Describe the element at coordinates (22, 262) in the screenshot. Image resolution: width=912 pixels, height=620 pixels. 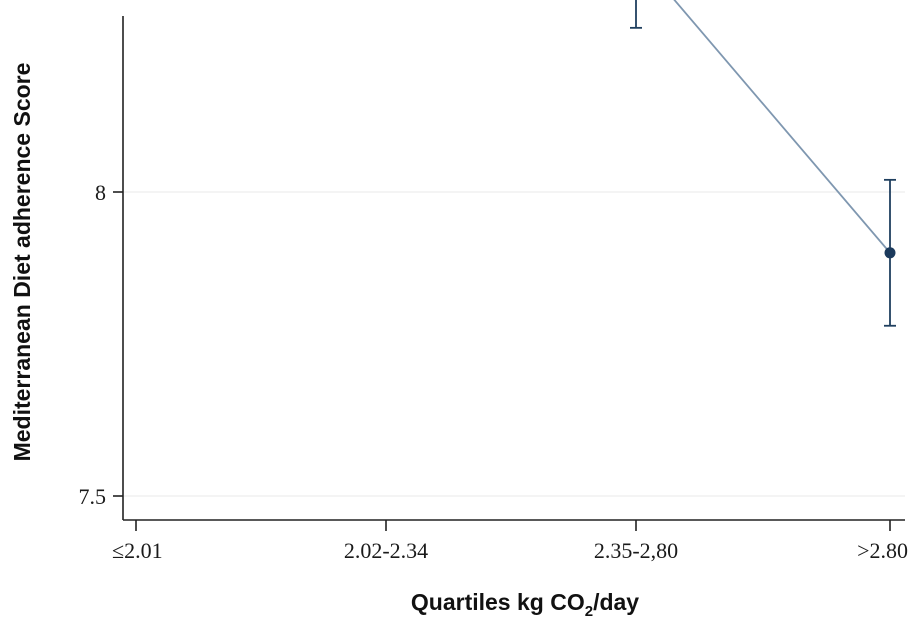
I see `y-axis-title: Mediterranean Diet adherence Score` at that location.